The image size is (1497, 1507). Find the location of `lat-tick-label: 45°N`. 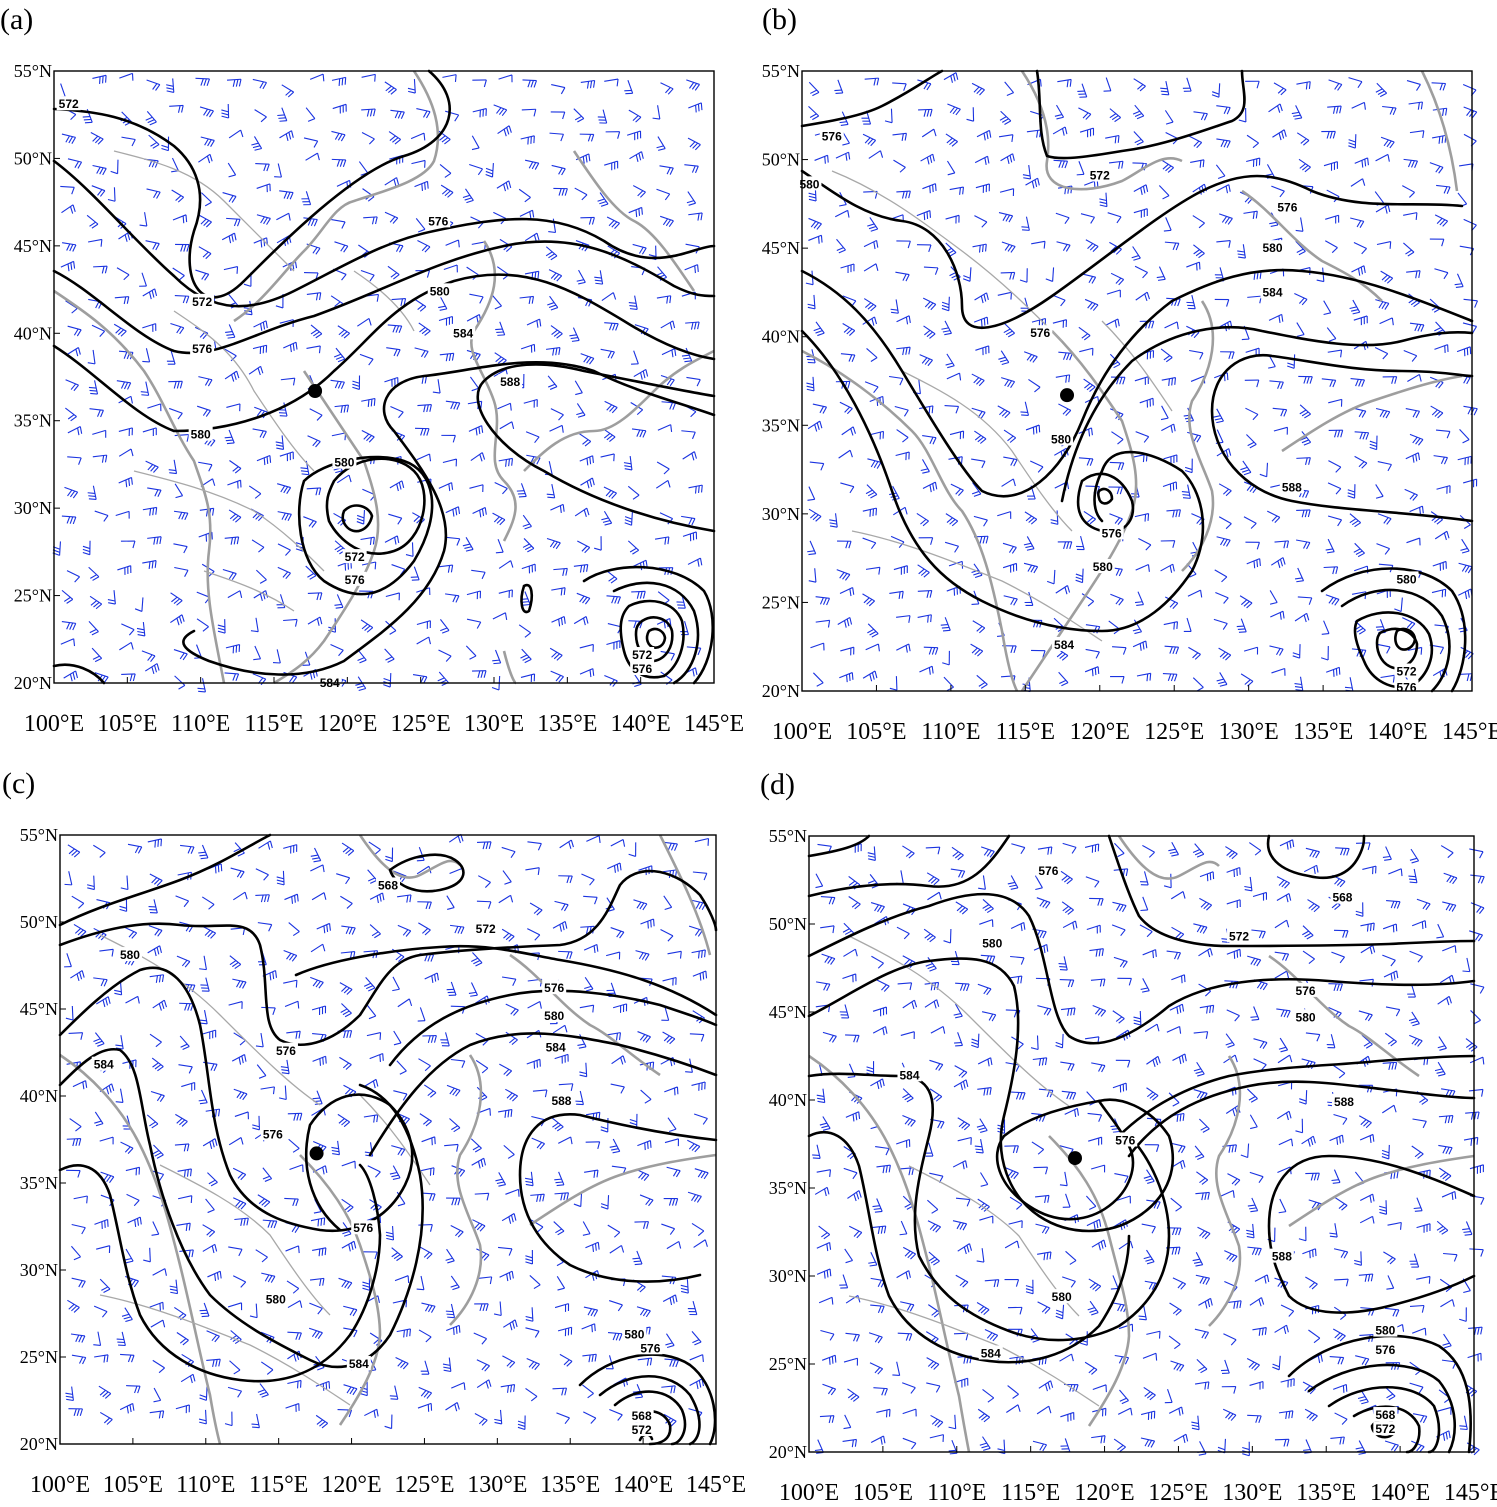

lat-tick-label: 45°N is located at coordinates (33, 246).